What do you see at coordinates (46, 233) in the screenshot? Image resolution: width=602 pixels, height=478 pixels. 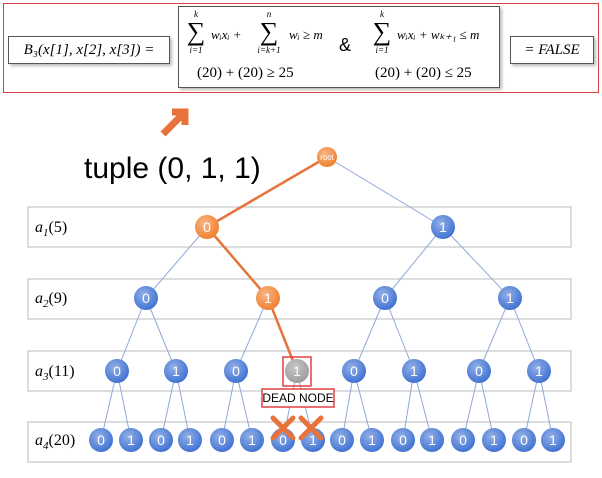 I see `level-sub: 1` at bounding box center [46, 233].